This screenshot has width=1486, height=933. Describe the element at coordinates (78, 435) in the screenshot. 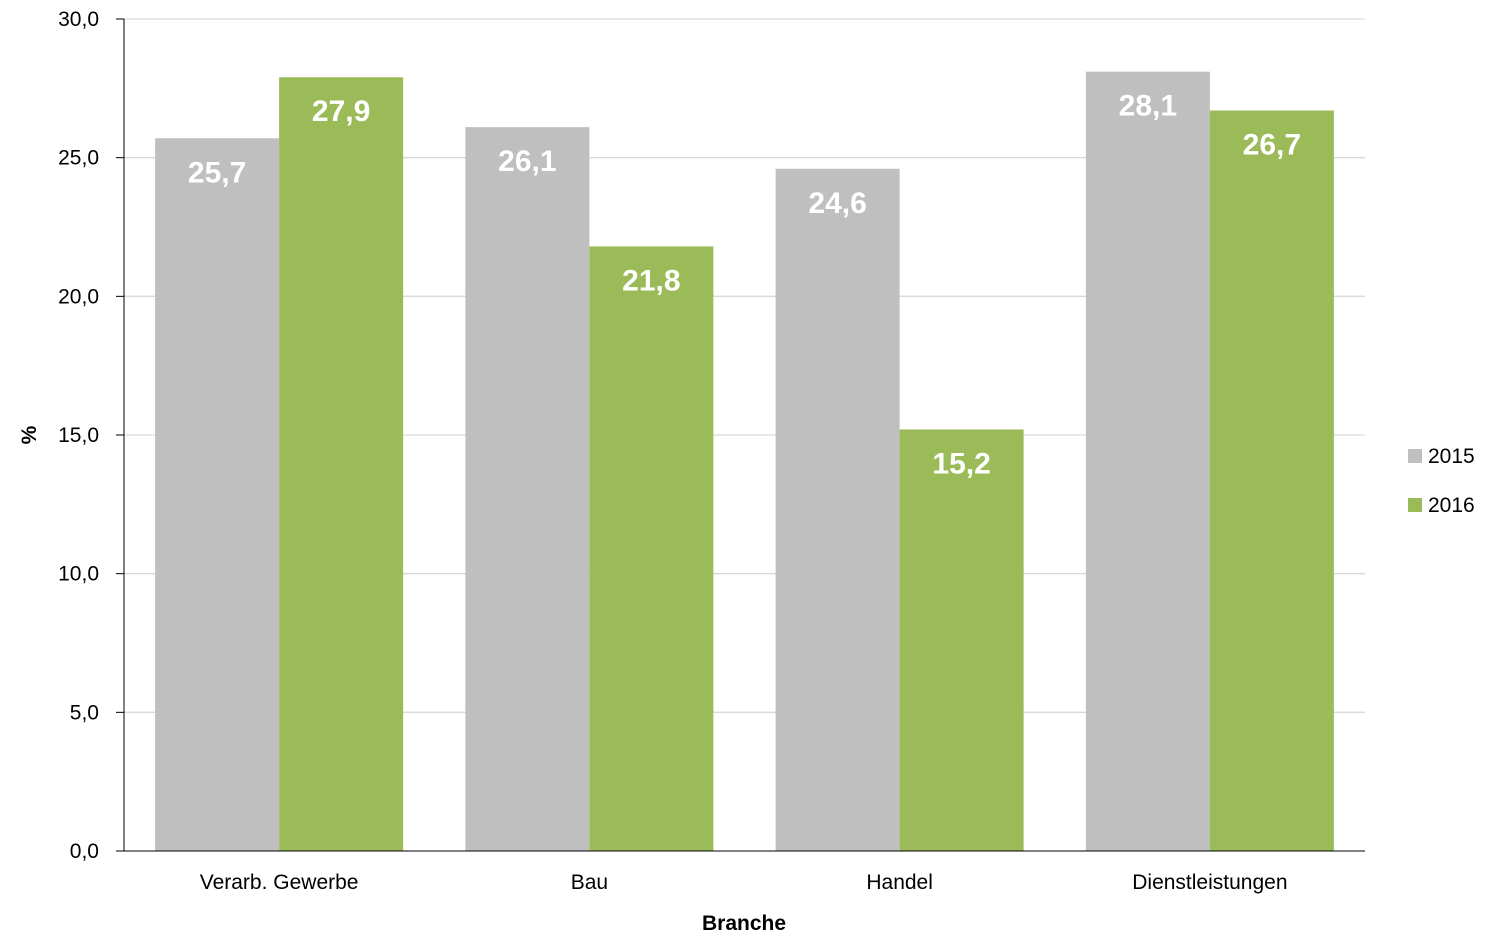

I see `y-tick-label: 15,0` at that location.